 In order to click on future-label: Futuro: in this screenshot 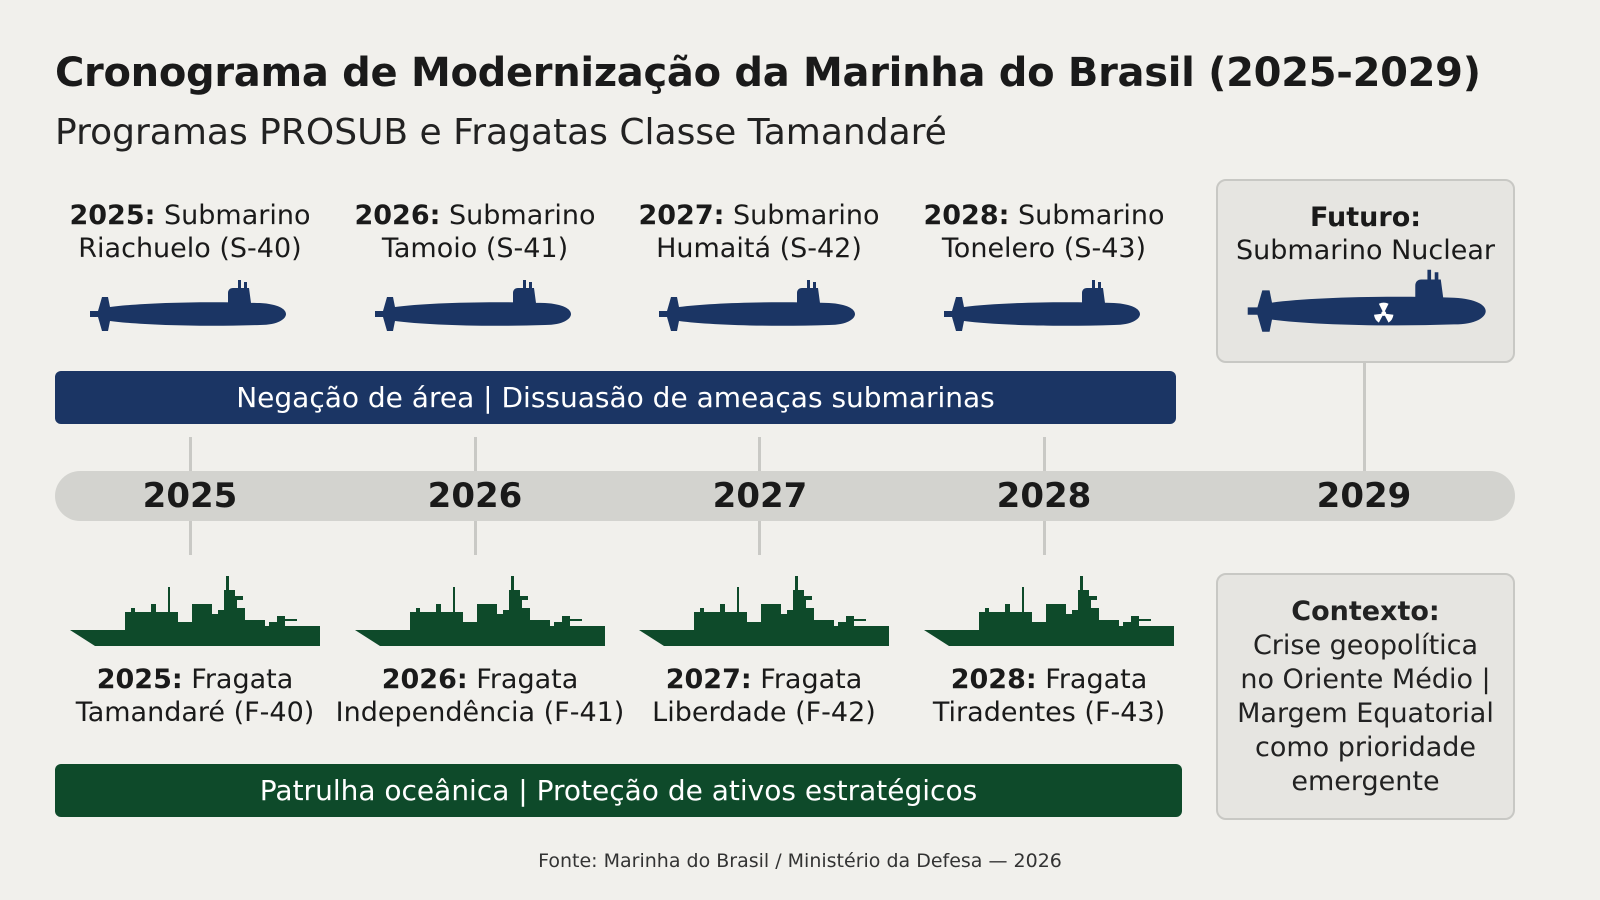, I will do `click(1365, 217)`.